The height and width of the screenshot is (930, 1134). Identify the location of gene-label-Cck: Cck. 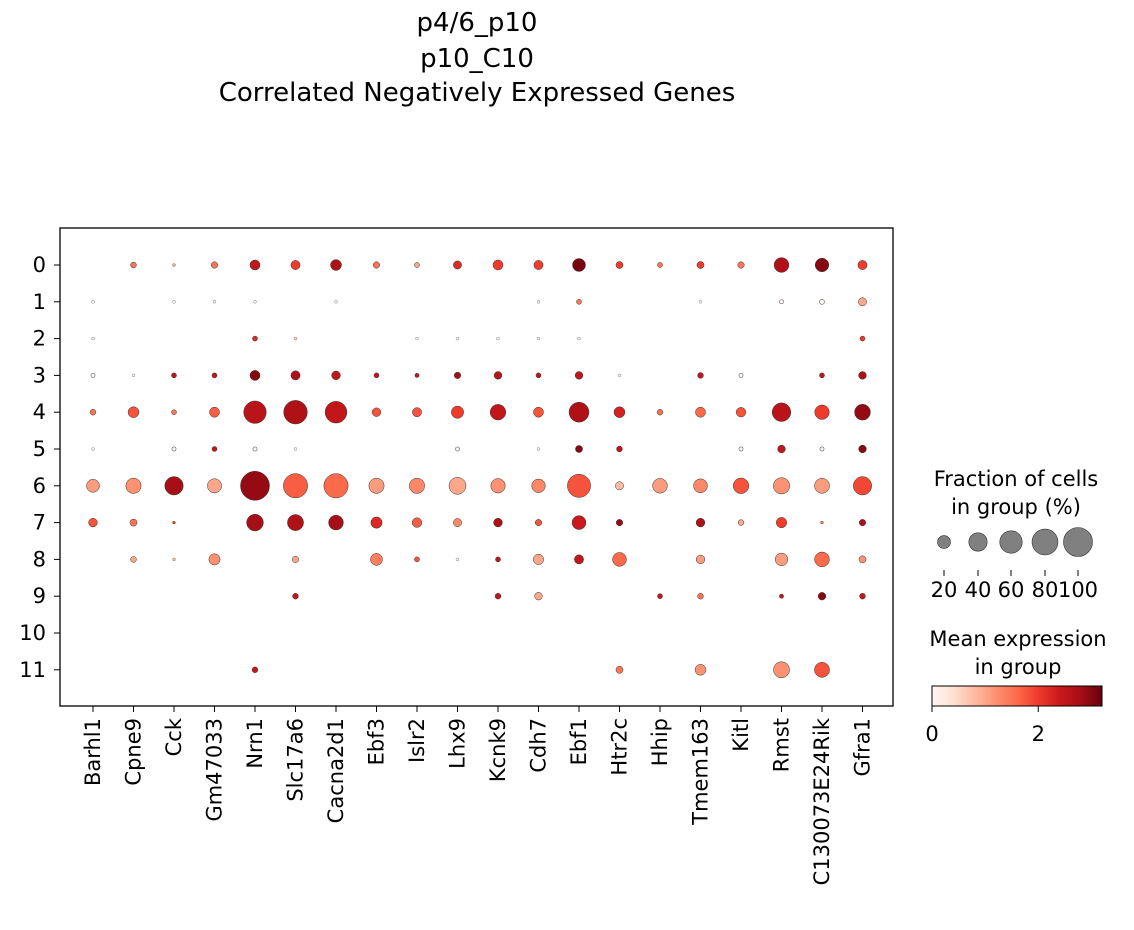
(174, 736).